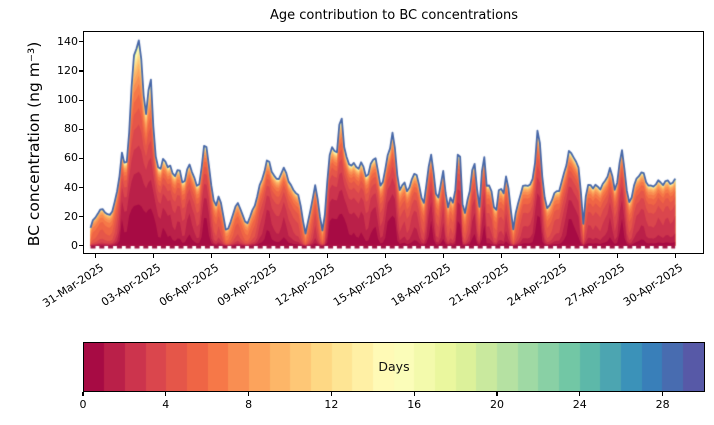  What do you see at coordinates (189, 285) in the screenshot?
I see `x-tick-label: 06-Apr-2025` at bounding box center [189, 285].